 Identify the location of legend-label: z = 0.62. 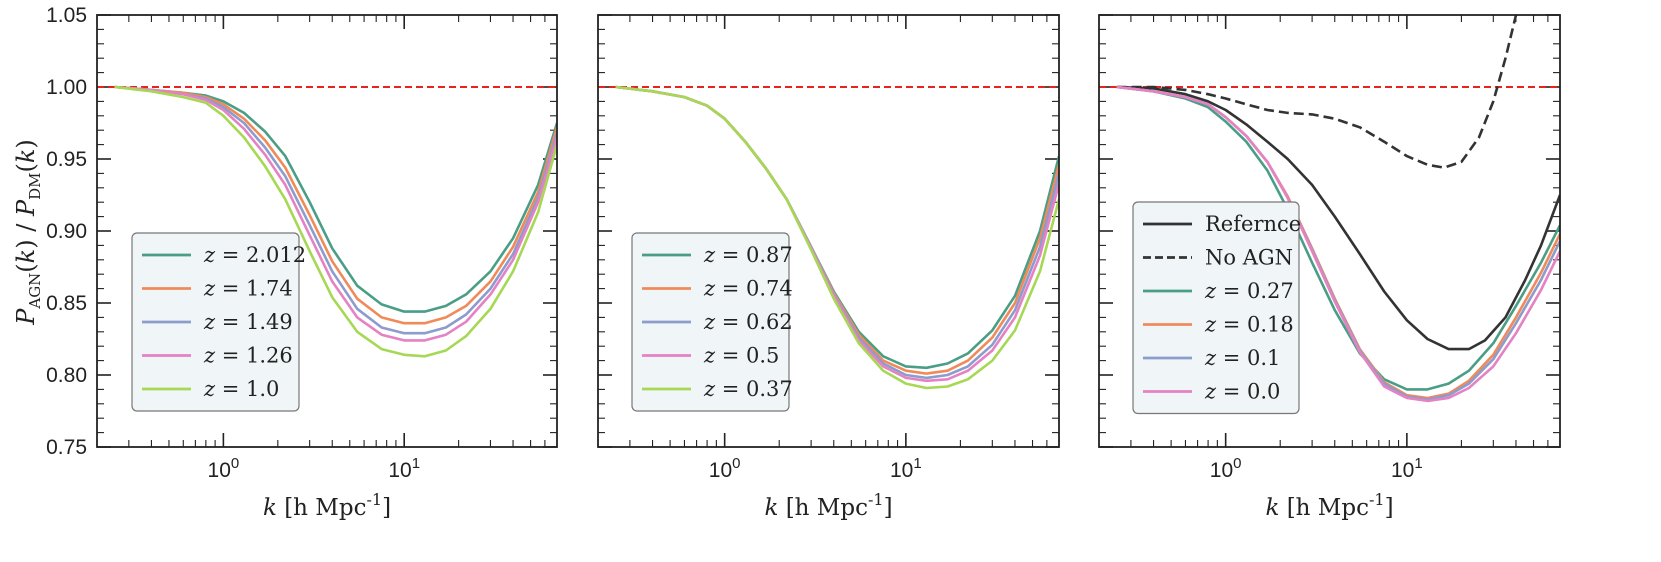
(748, 322).